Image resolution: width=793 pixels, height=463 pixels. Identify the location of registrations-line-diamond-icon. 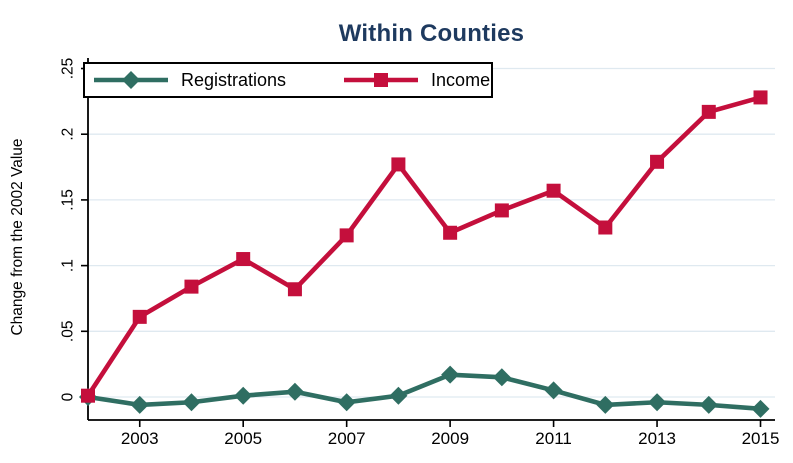
(131, 80).